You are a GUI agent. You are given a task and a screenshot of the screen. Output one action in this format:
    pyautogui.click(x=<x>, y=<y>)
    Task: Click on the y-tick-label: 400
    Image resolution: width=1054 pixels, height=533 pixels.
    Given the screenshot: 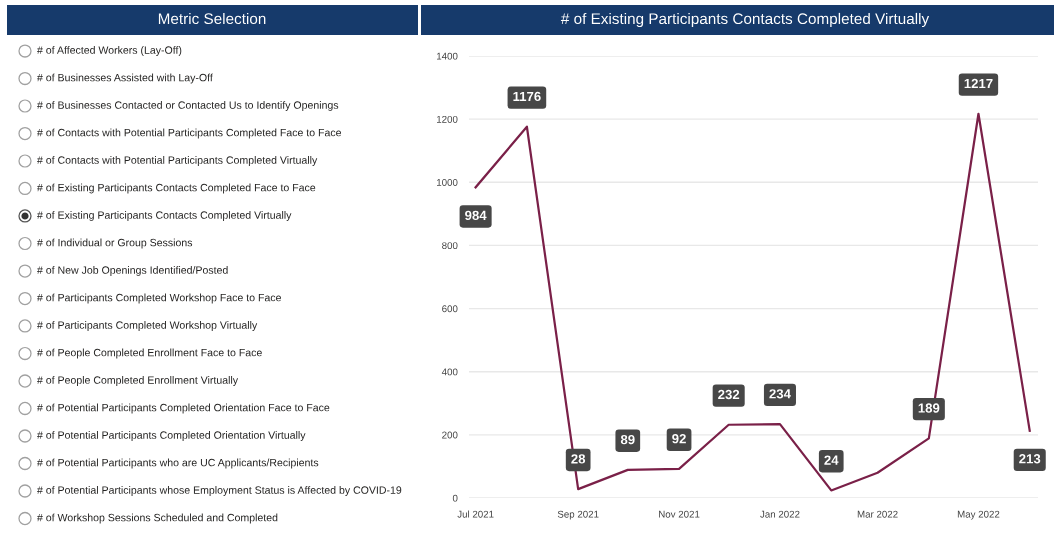 What is the action you would take?
    pyautogui.click(x=449, y=372)
    